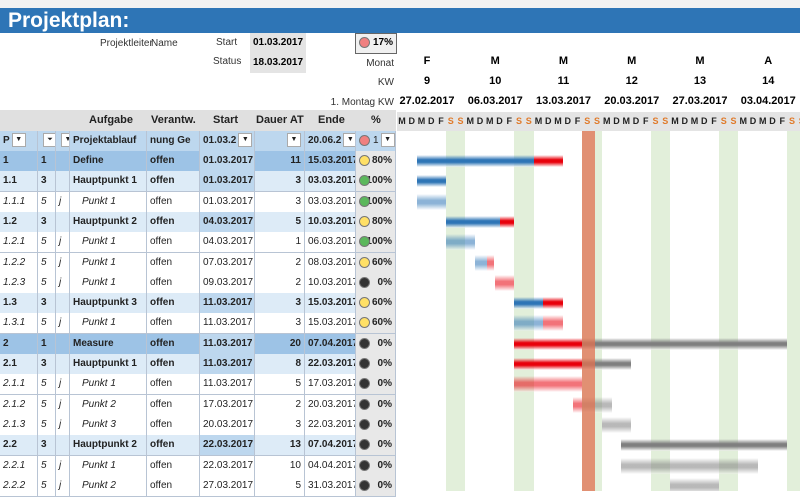 Image resolution: width=800 pixels, height=497 pixels. I want to click on cell-dur: 10, so click(280, 465).